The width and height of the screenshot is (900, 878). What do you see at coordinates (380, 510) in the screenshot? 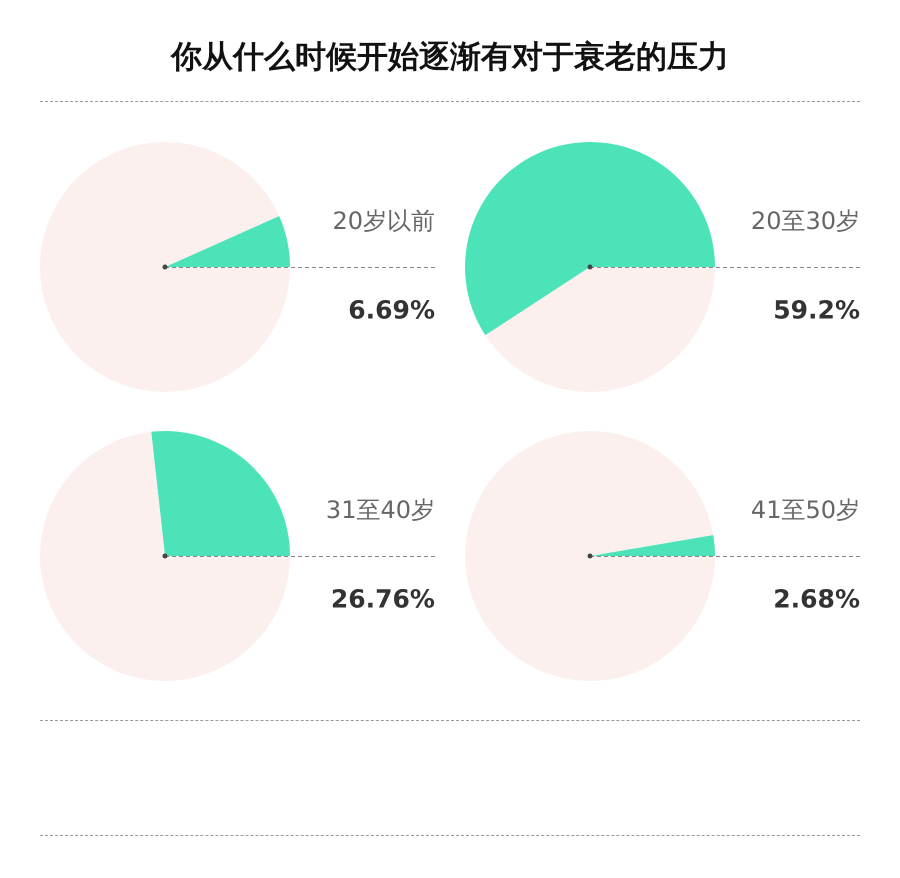
I see `slice-label: 31至40岁` at bounding box center [380, 510].